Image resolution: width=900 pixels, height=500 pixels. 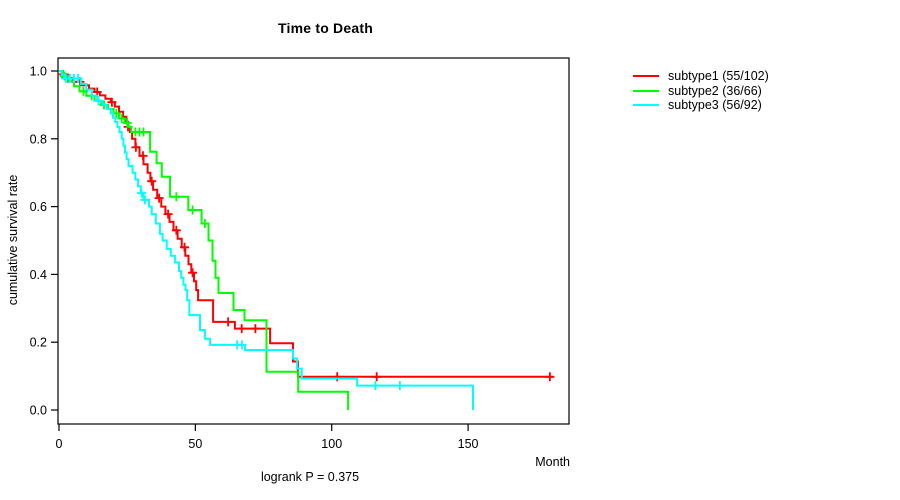 I want to click on legend-line-subtype3, so click(x=646, y=105).